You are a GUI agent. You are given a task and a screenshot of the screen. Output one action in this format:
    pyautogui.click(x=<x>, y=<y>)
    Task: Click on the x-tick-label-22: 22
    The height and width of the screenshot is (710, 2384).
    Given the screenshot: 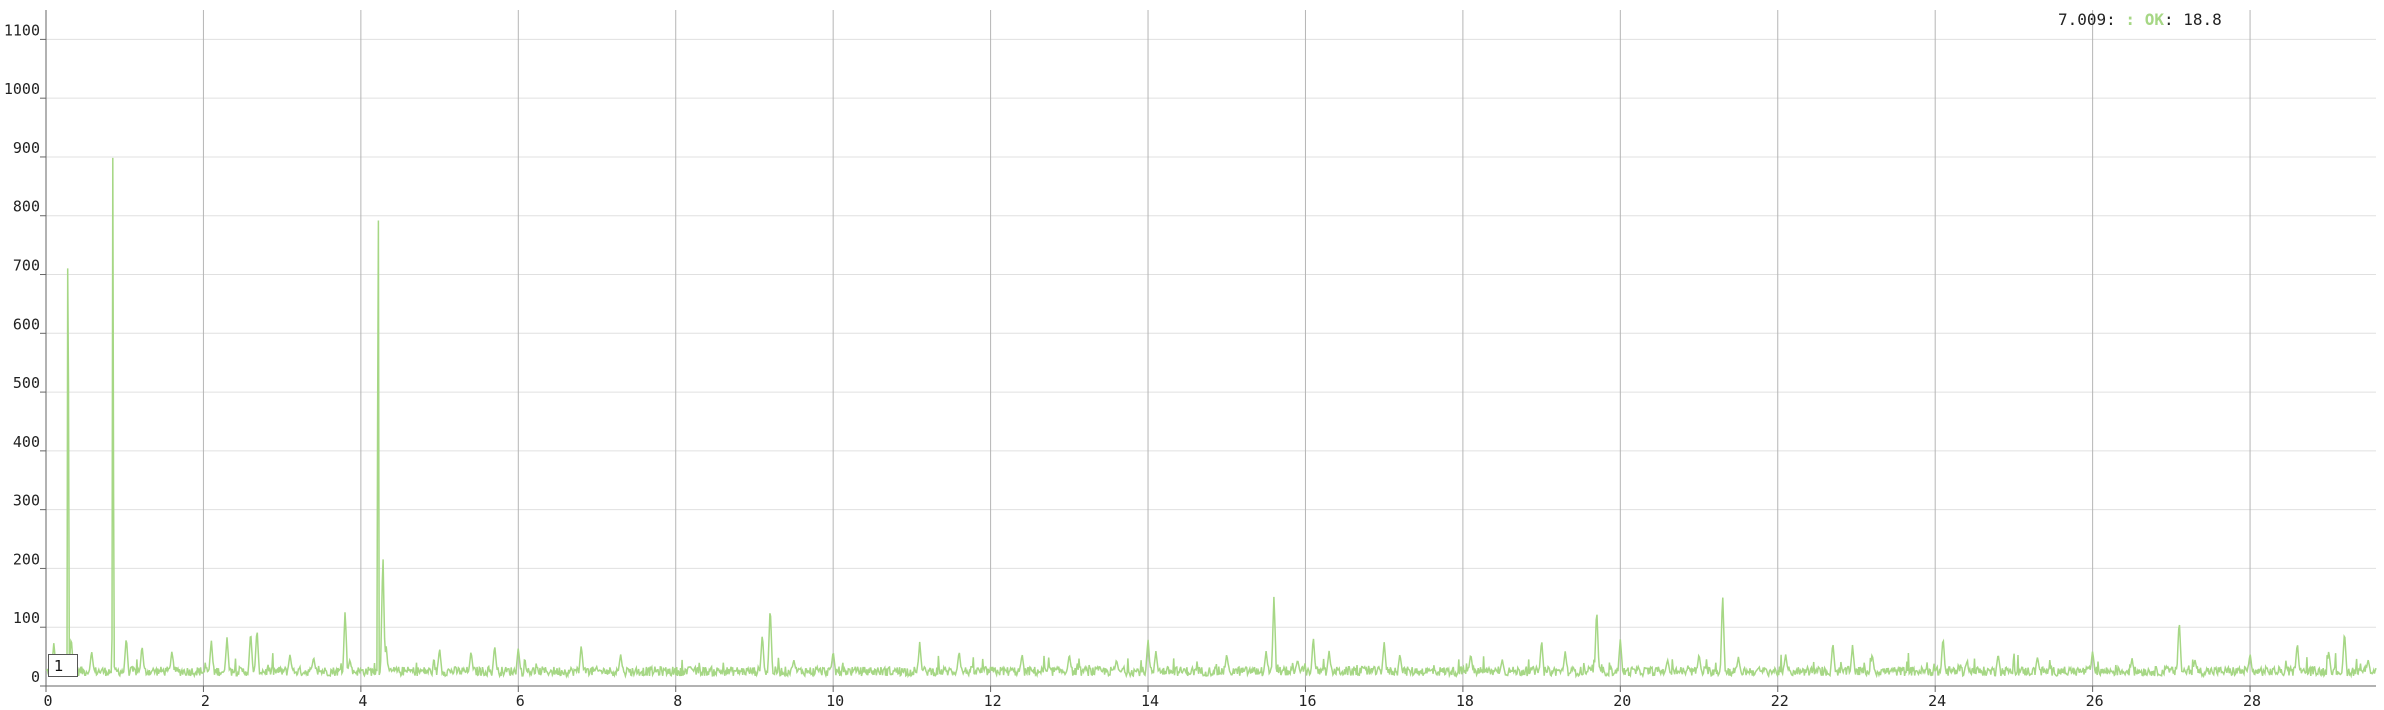 What is the action you would take?
    pyautogui.click(x=1780, y=701)
    